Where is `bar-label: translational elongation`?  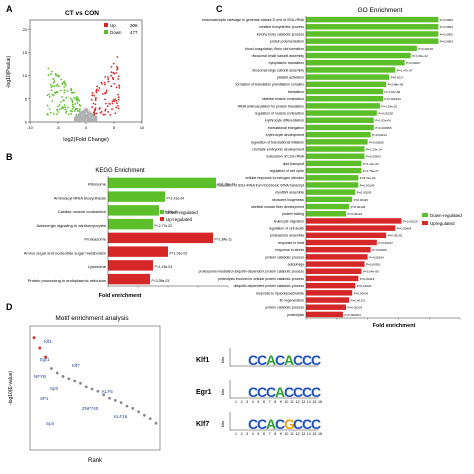 bar-label: translational elongation is located at coordinates (286, 128).